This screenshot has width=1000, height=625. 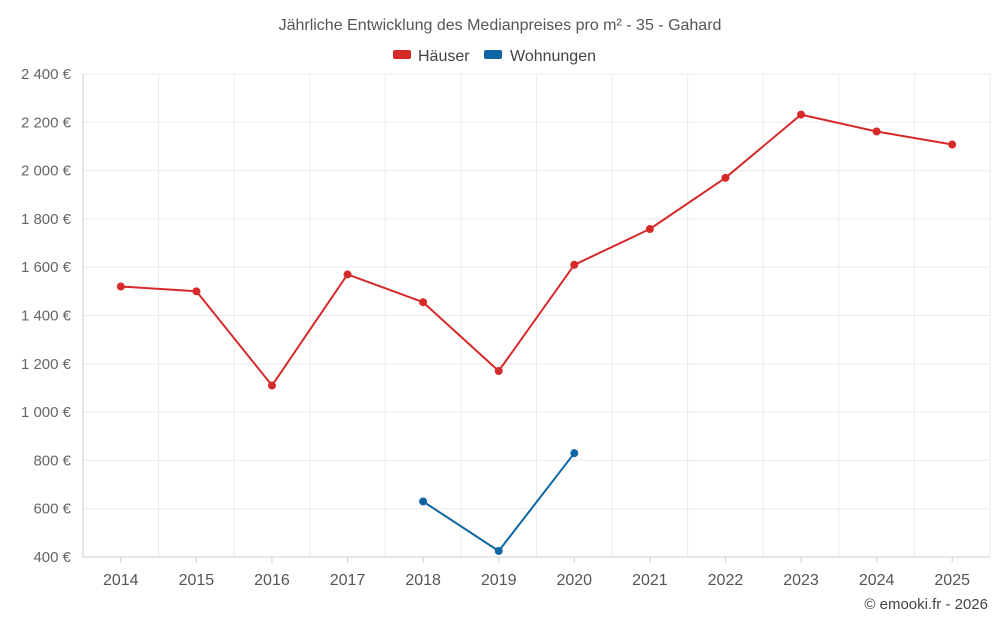 What do you see at coordinates (952, 580) in the screenshot?
I see `x-tick-label: 2025` at bounding box center [952, 580].